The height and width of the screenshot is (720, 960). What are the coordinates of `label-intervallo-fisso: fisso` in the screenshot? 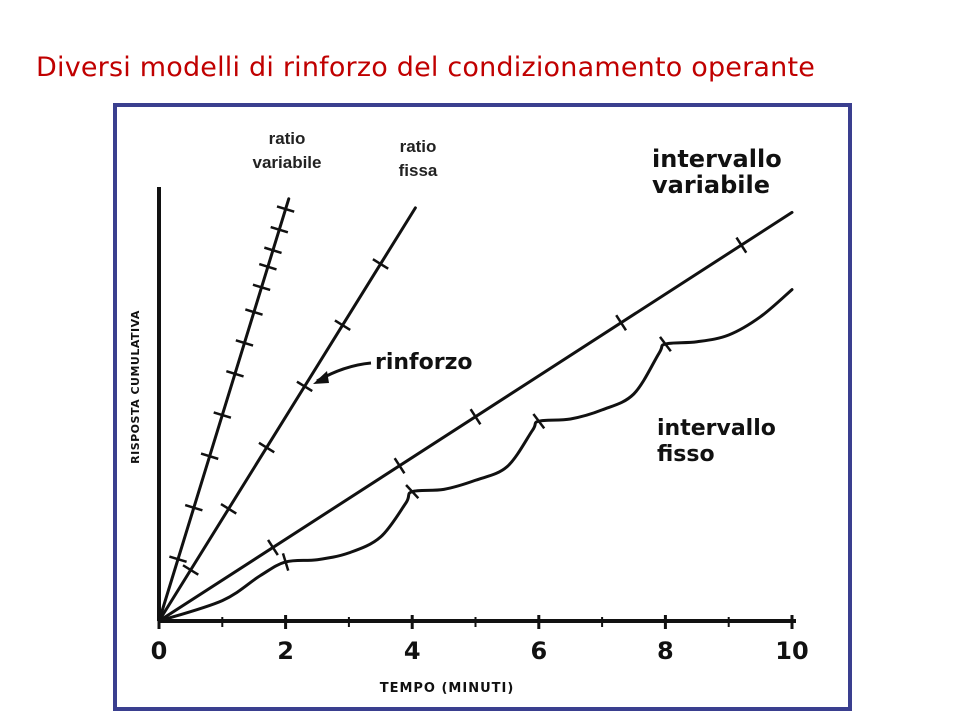 It's located at (686, 454).